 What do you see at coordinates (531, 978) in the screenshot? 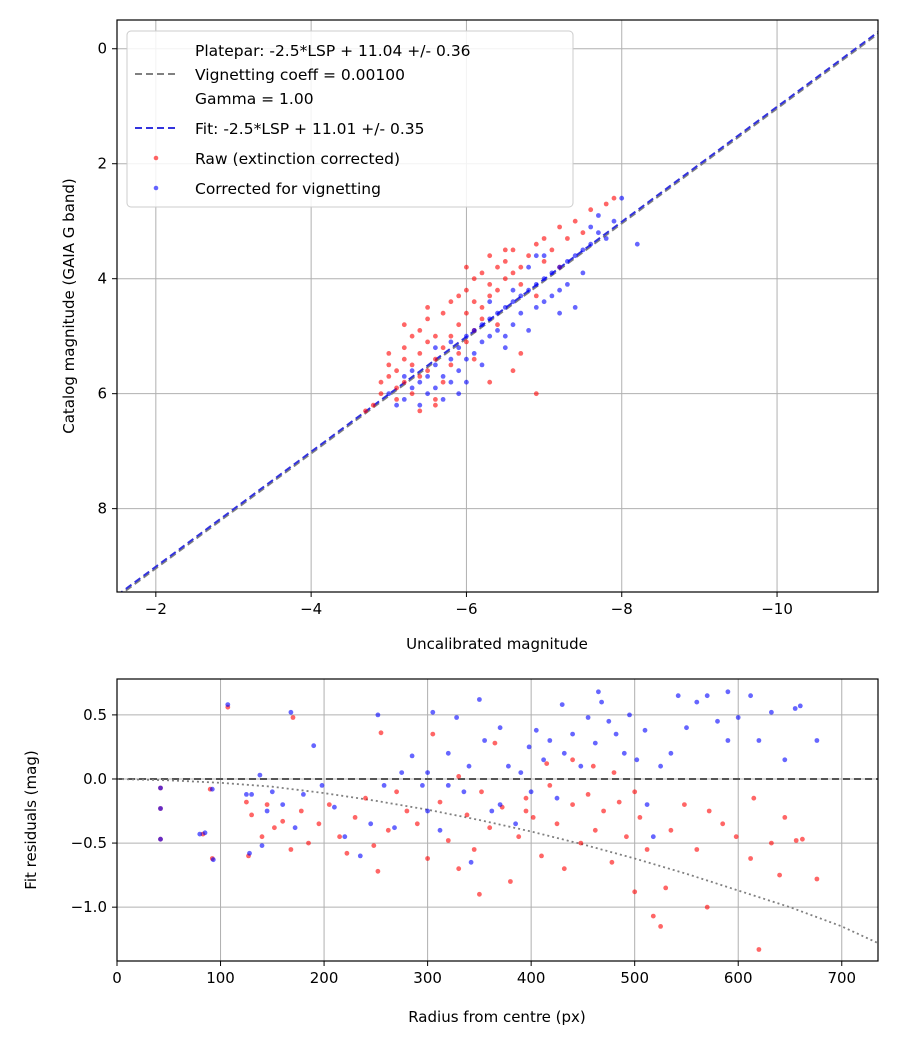
I see `x-tick-label: 400` at bounding box center [531, 978].